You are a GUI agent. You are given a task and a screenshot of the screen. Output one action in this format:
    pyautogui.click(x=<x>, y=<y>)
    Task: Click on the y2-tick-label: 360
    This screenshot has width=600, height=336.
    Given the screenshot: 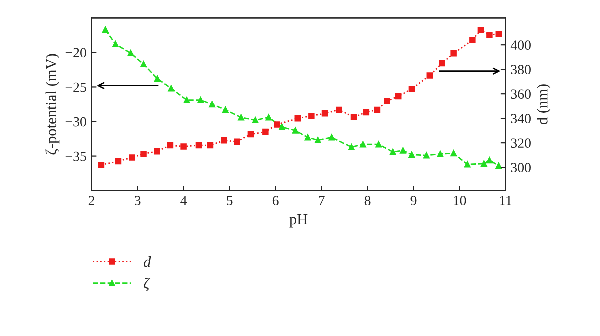 What is the action you would take?
    pyautogui.click(x=521, y=95)
    